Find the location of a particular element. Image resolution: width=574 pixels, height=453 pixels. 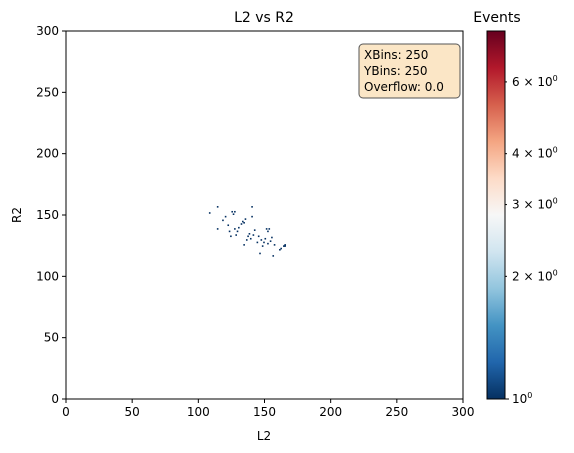

colorbar-ticks: 100 2 × 100 3 × 100 4 × 100 6 × 100 is located at coordinates (531, 240).